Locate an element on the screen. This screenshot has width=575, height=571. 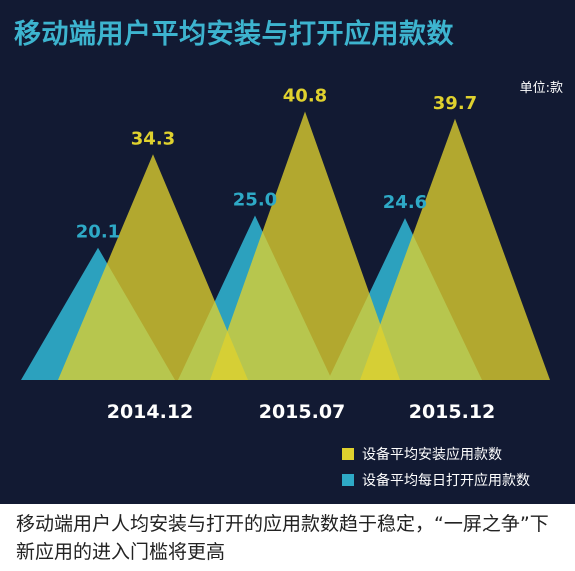
chart-title: 移动端用户平均安装与打开应用款数 is located at coordinates (234, 34).